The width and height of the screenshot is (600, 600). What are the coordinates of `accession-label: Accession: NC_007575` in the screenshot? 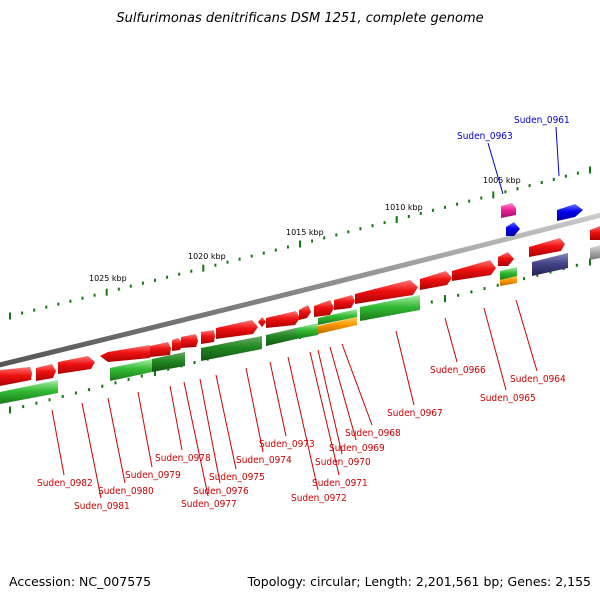 It's located at (80, 581).